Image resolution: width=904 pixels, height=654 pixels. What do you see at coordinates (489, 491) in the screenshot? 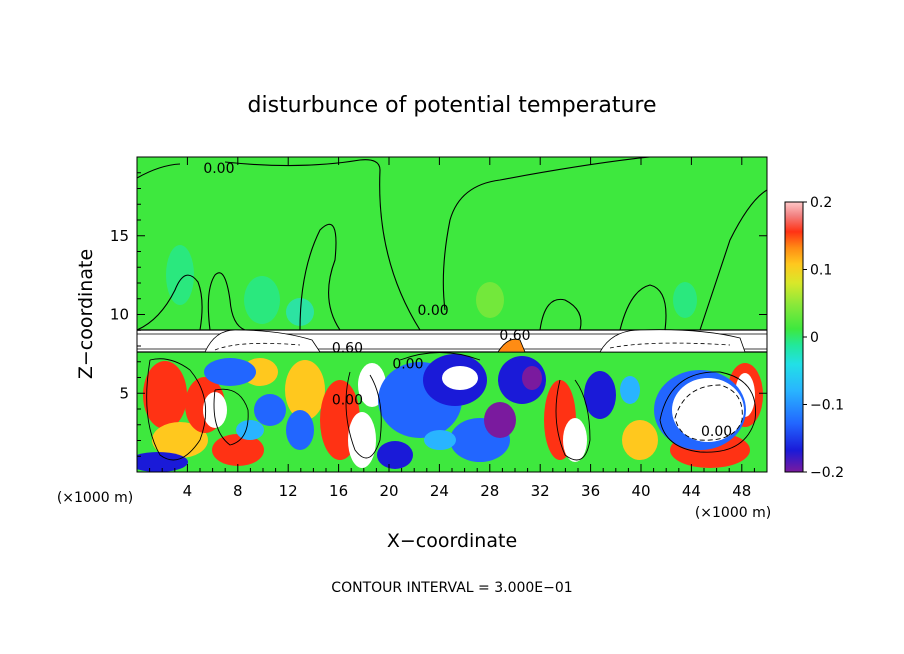
I see `x-tick-label: 28` at bounding box center [489, 491].